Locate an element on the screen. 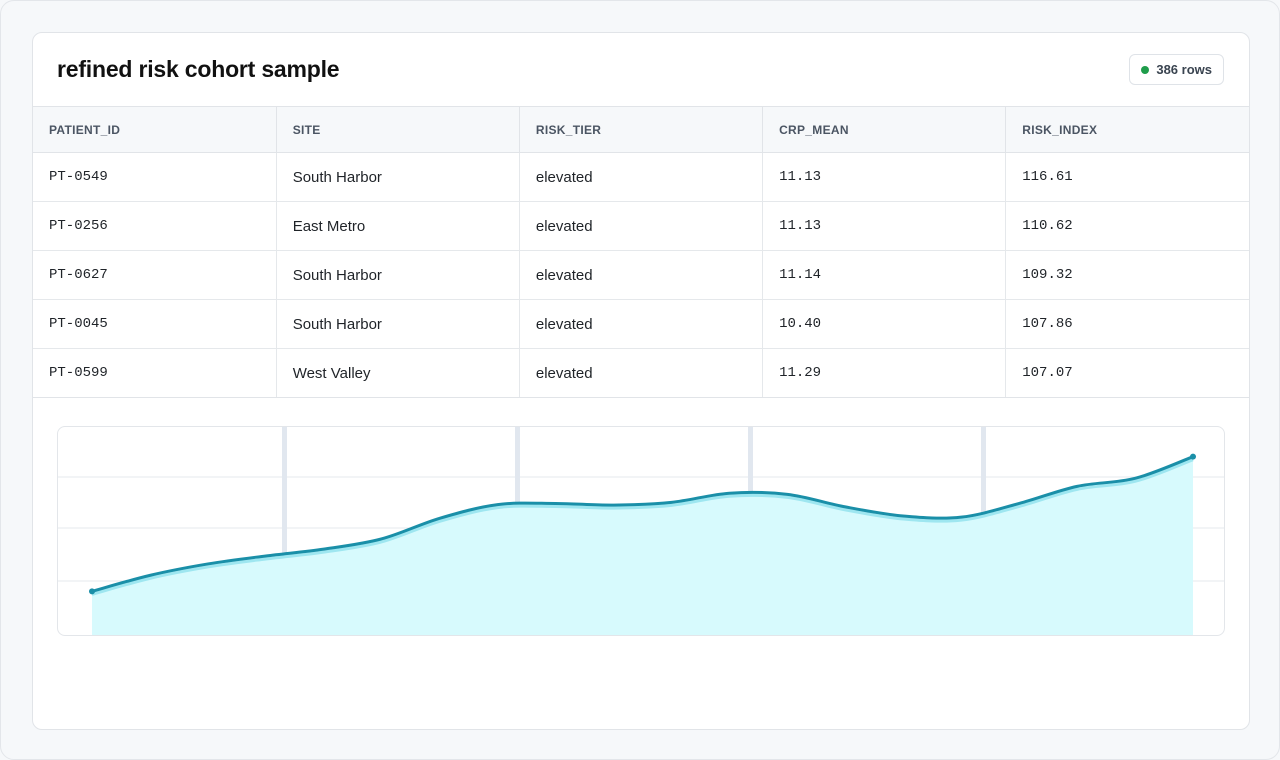  card-title: refined risk cohort sample is located at coordinates (198, 69).